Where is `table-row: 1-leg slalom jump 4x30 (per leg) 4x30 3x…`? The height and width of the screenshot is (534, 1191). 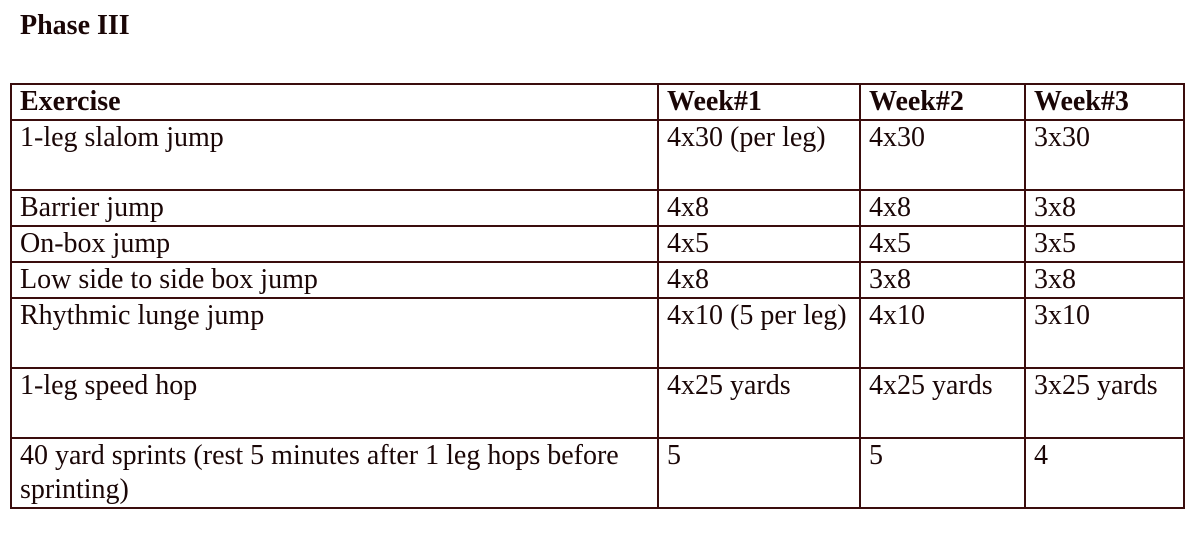 table-row: 1-leg slalom jump 4x30 (per leg) 4x30 3x… is located at coordinates (597, 155).